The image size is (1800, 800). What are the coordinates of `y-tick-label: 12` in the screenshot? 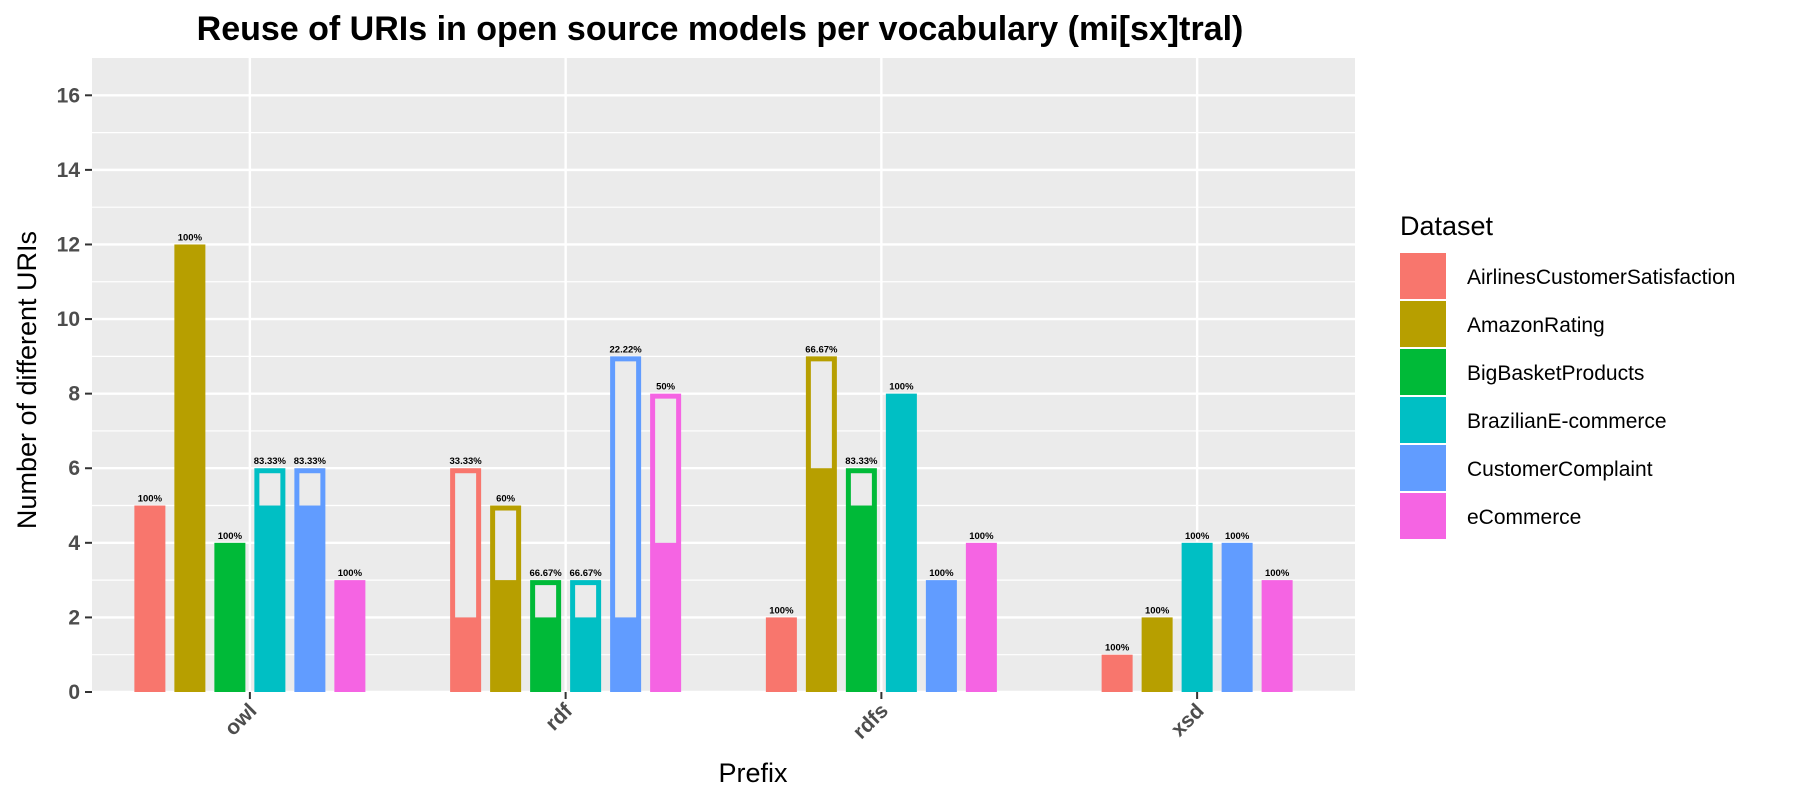 It's located at (68, 244).